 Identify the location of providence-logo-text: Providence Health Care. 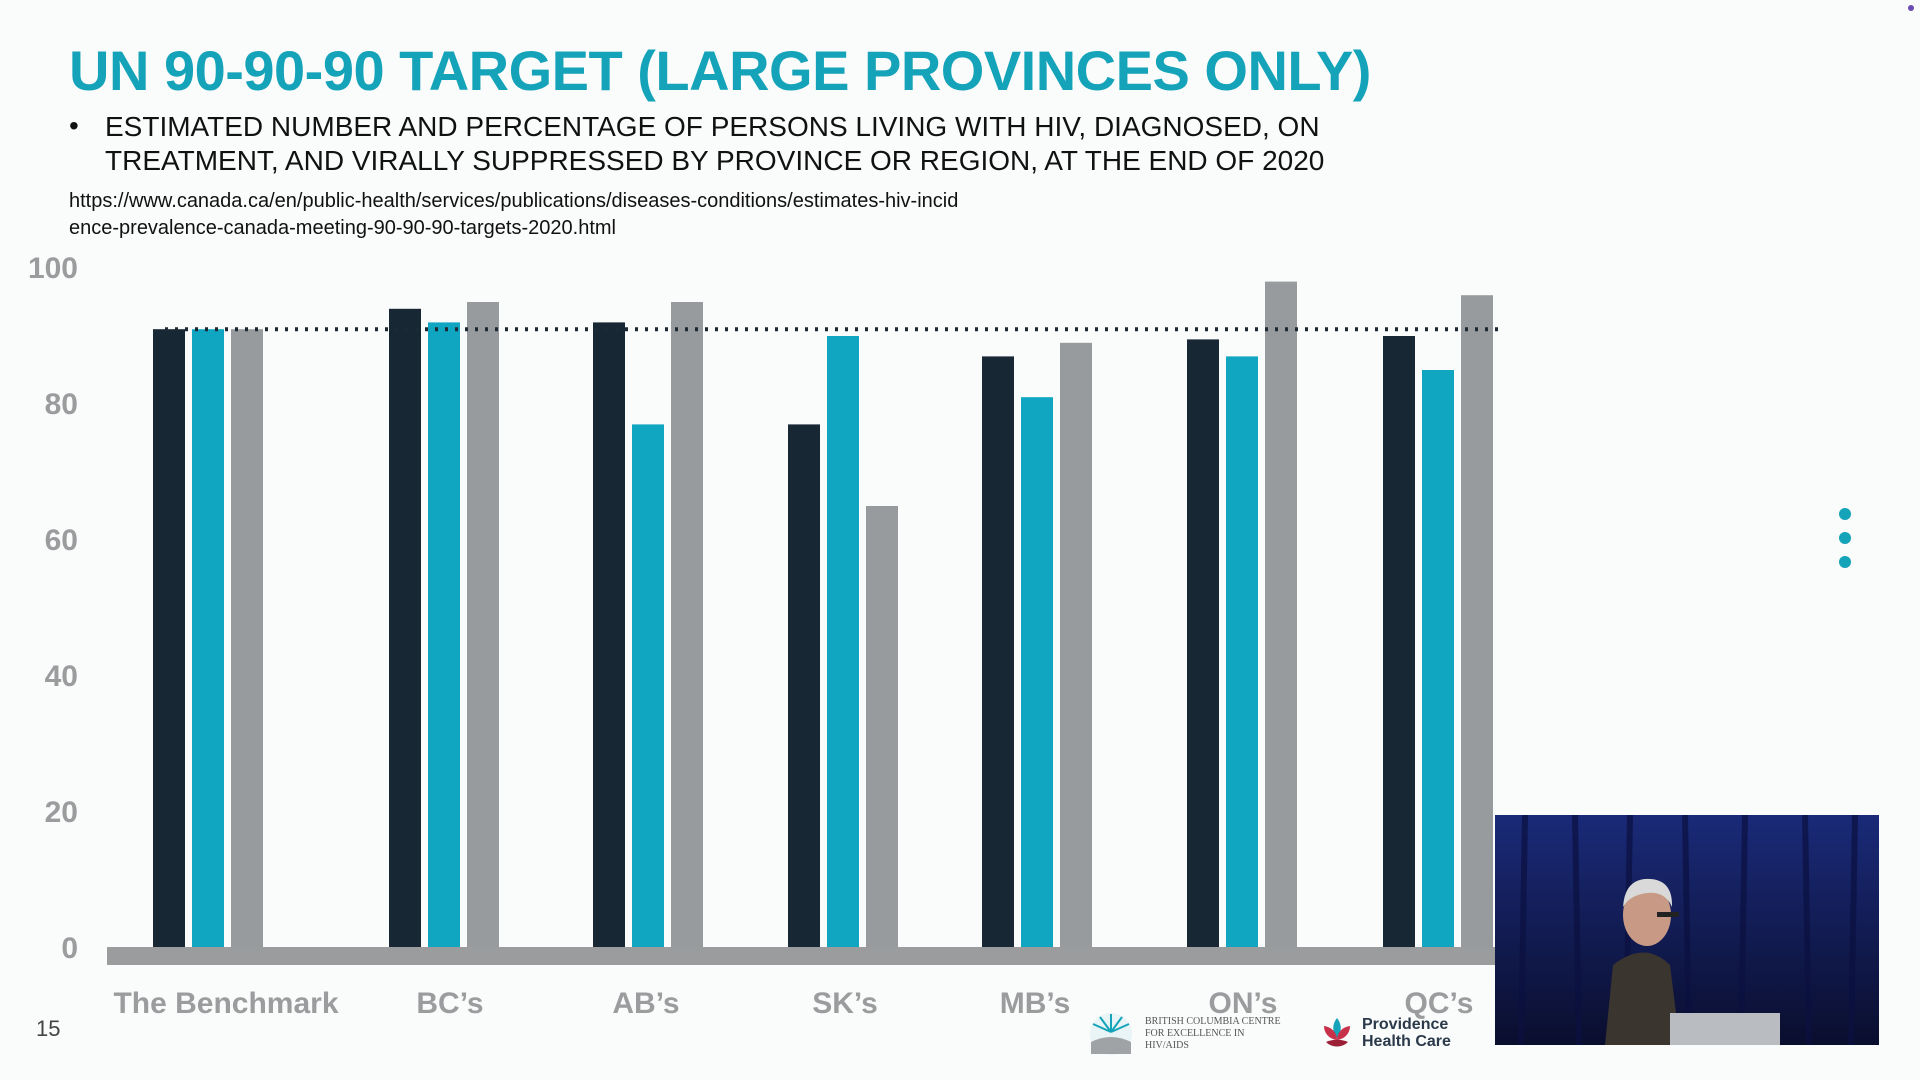
(1406, 1033).